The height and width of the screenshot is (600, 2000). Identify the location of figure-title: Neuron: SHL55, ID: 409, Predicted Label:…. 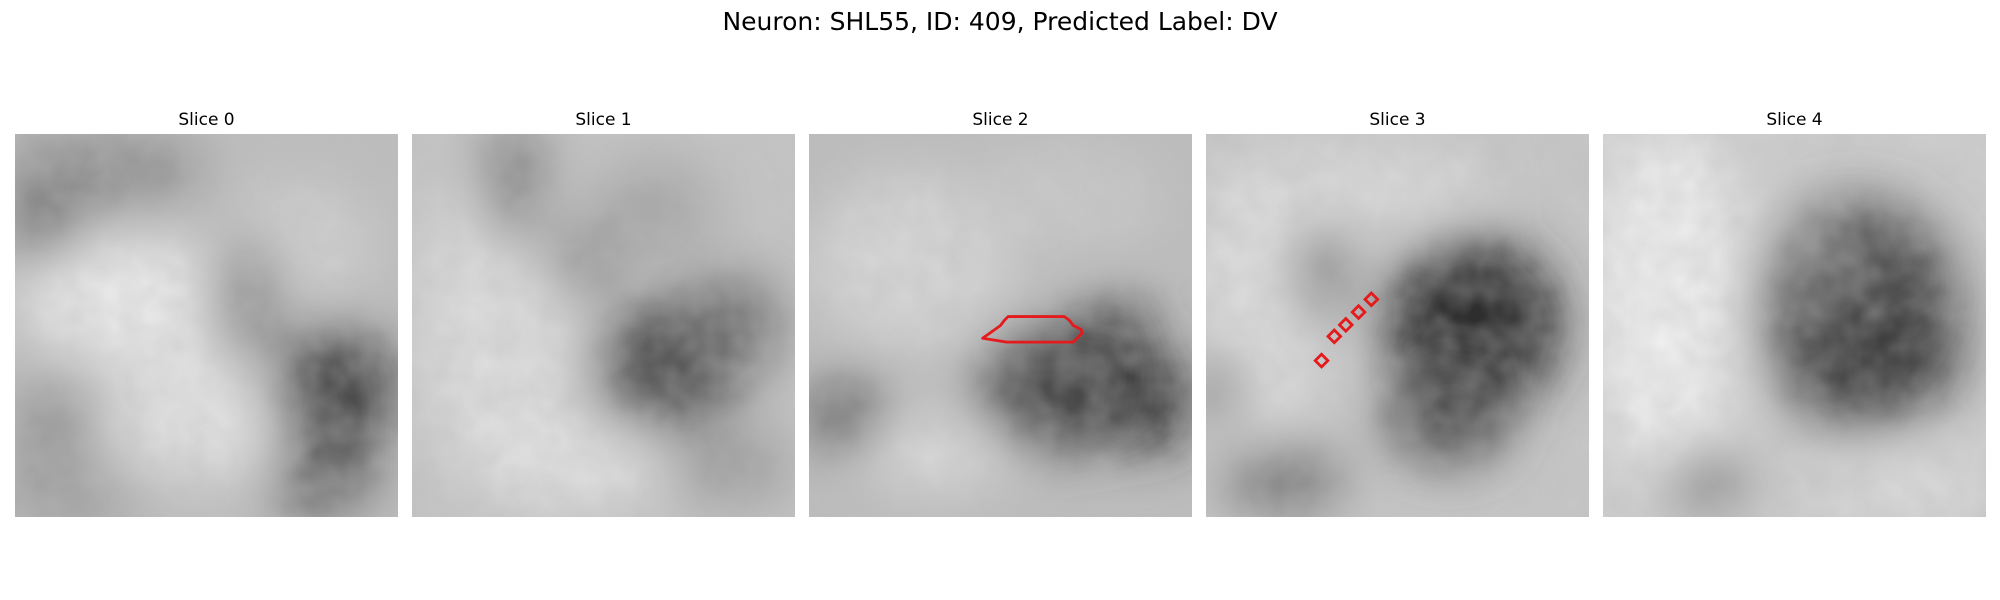
(1000, 21).